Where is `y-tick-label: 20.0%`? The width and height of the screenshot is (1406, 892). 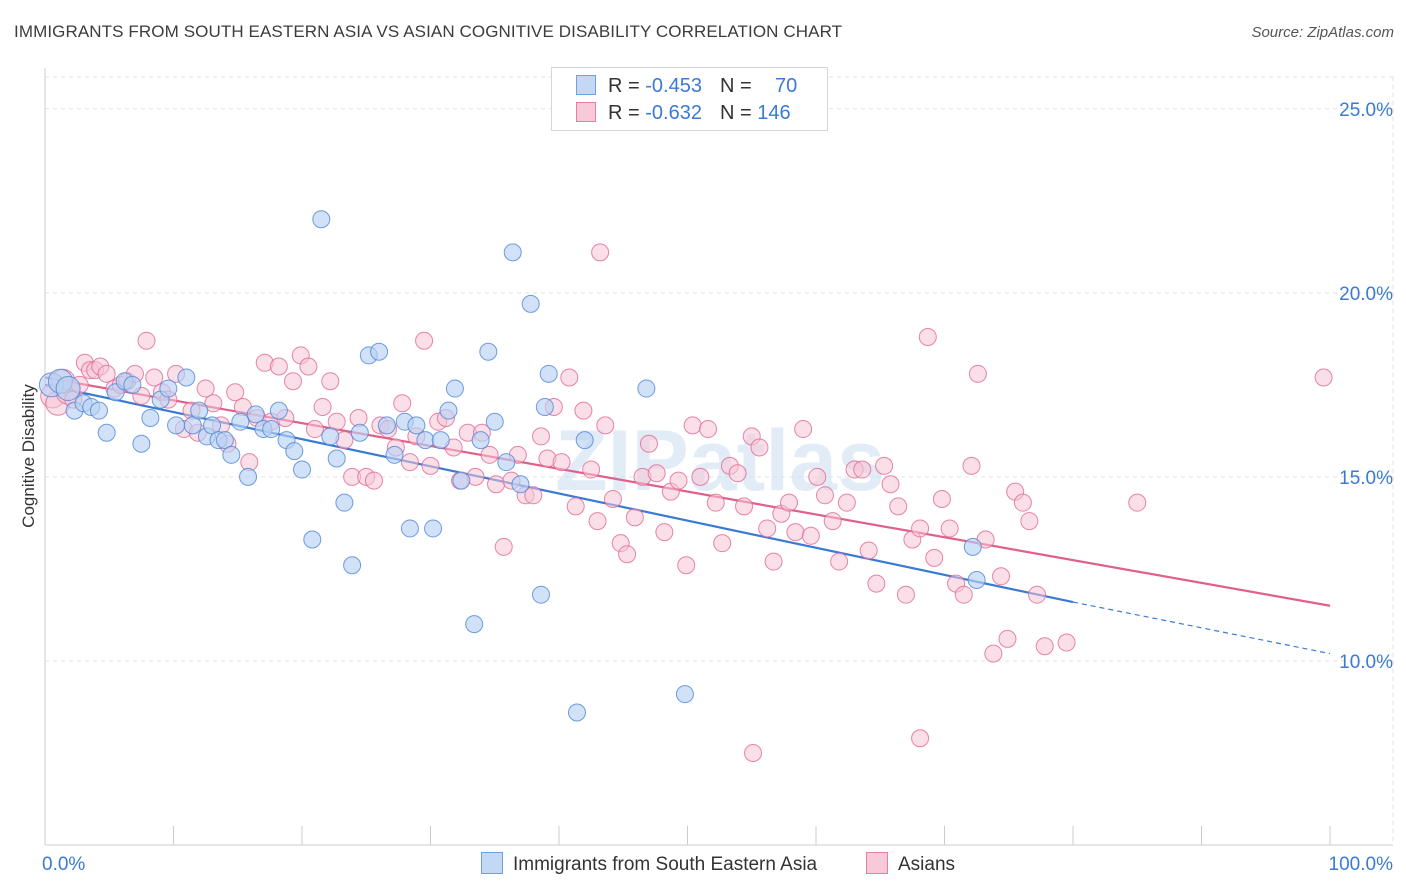
y-tick-label: 20.0% is located at coordinates (1366, 294).